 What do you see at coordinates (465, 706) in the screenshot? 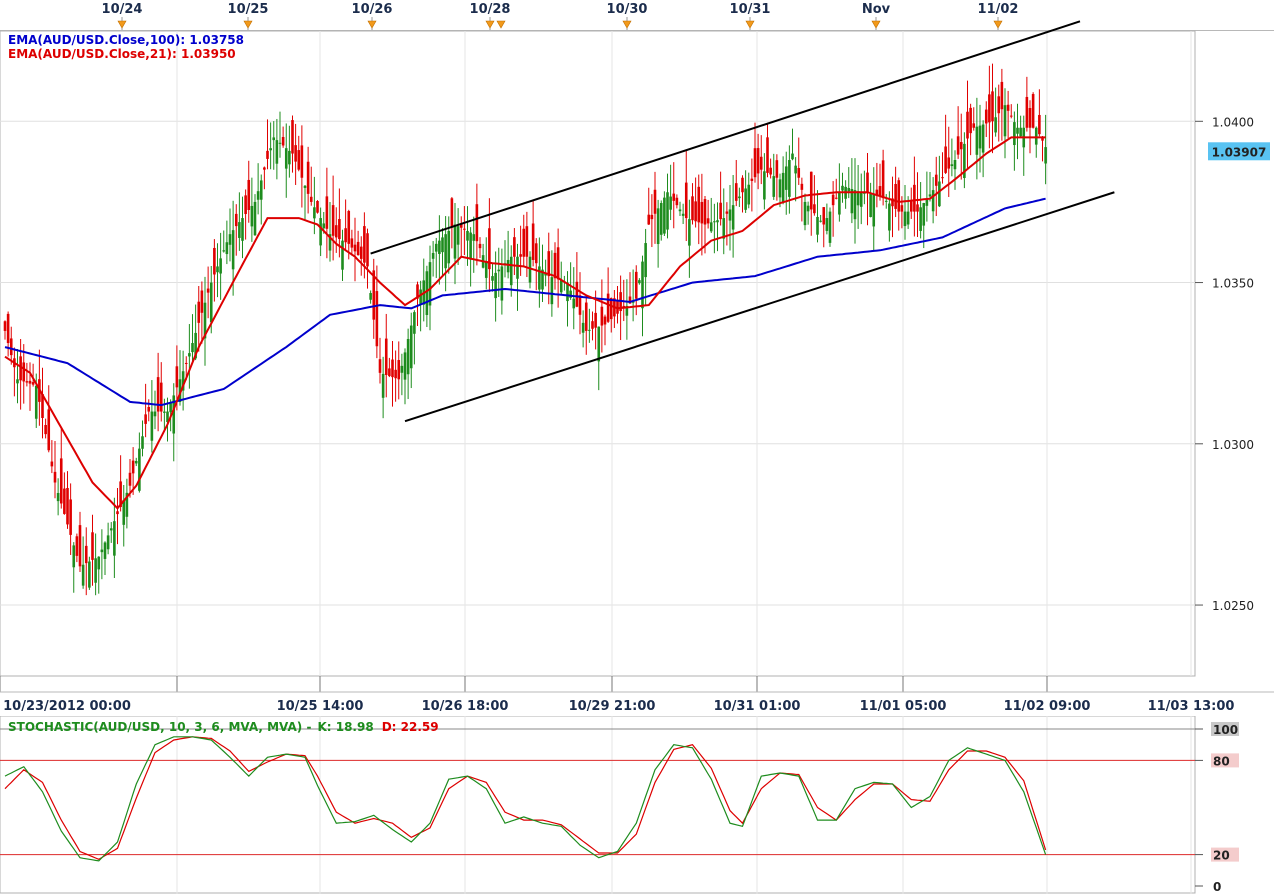
I see `x-tick-label: 10/26 18:00` at bounding box center [465, 706].